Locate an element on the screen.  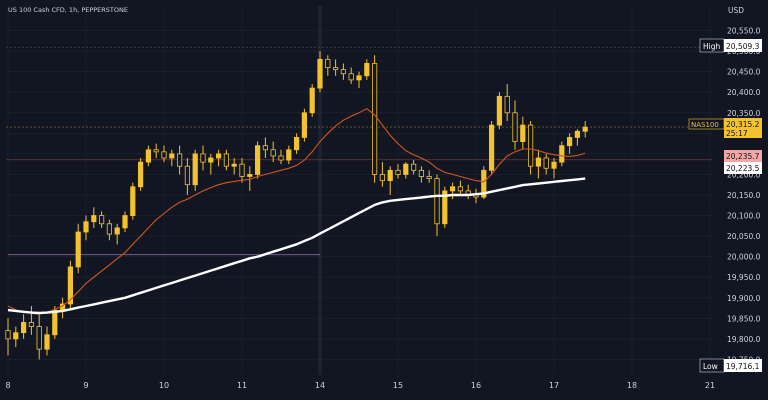
high-badge-value: 20,509.3 is located at coordinates (743, 46).